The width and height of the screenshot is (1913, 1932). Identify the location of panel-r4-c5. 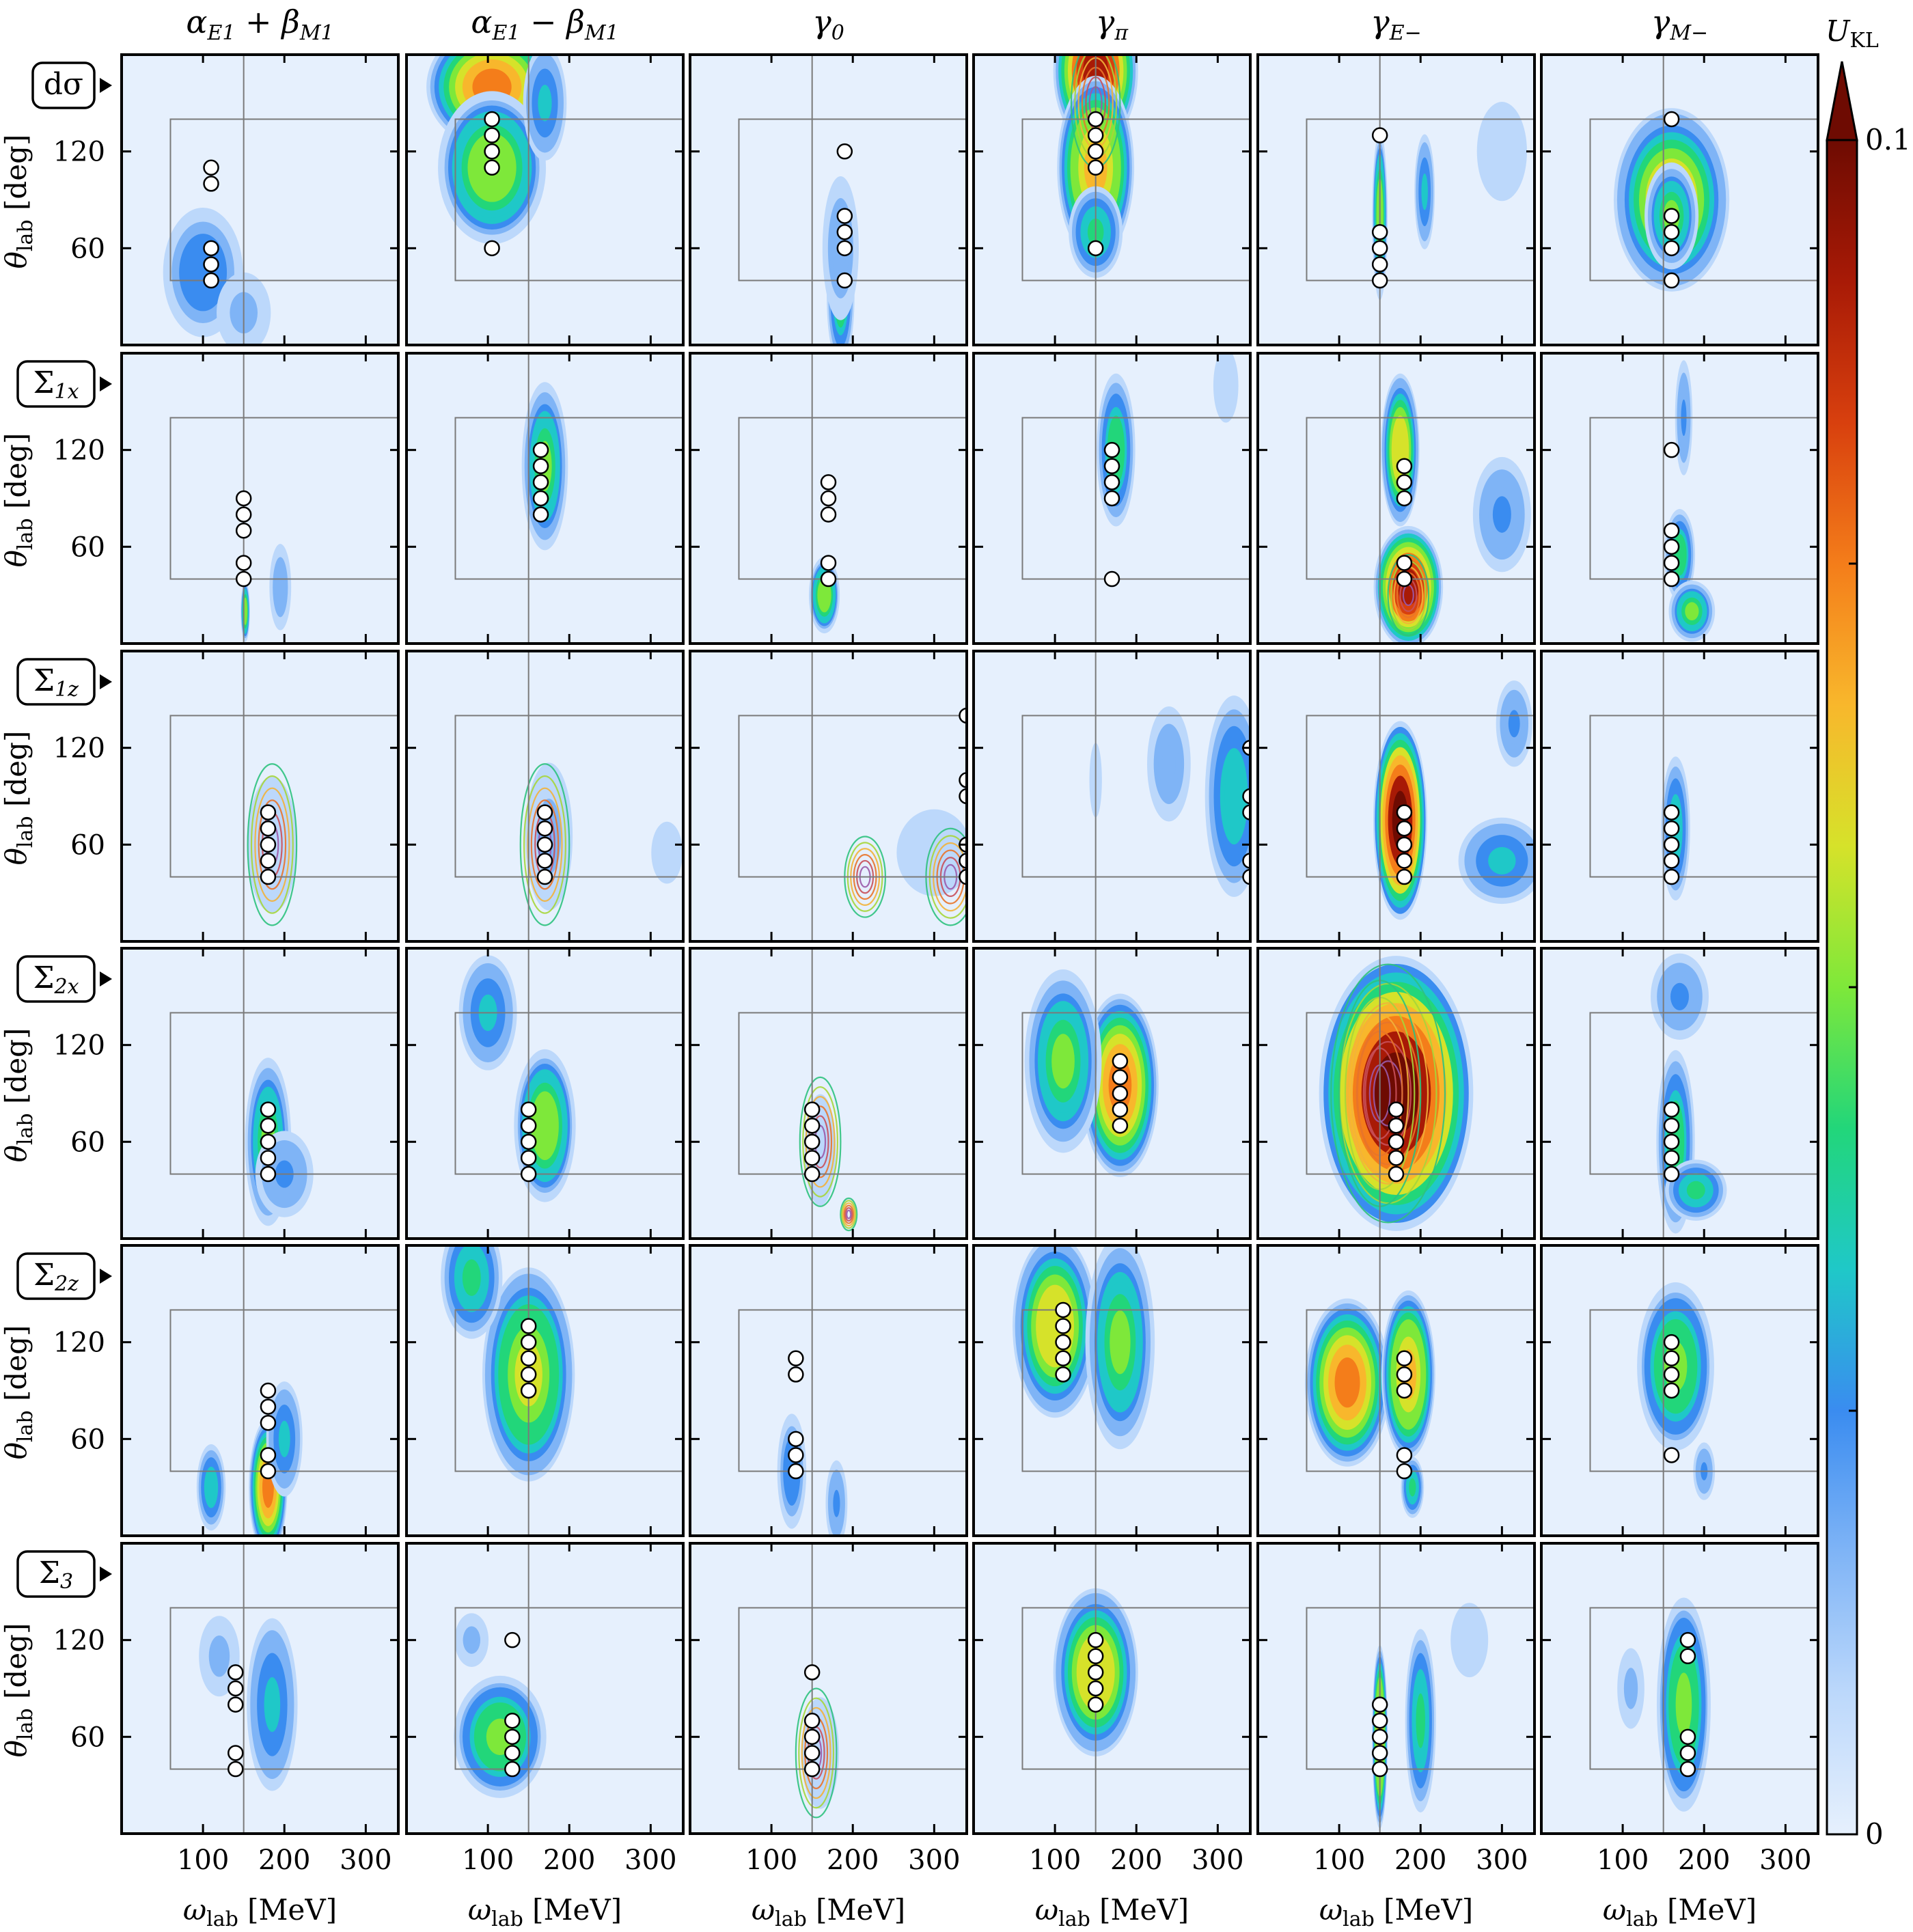
(1679, 1391).